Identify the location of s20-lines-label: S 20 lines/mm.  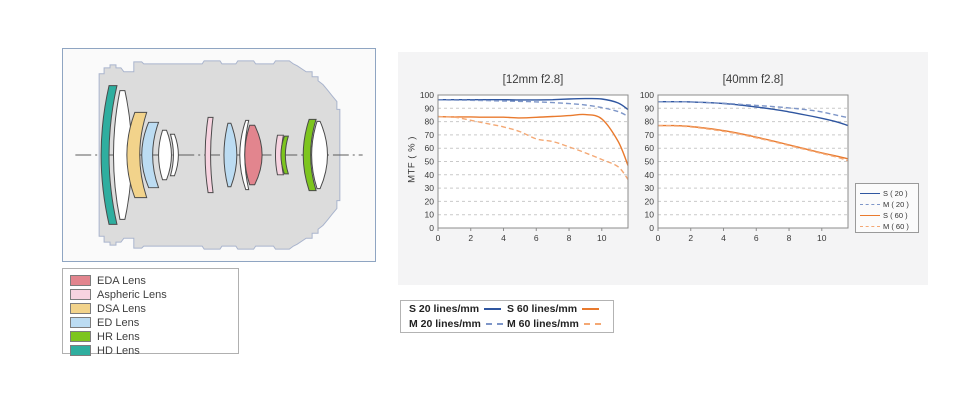
(444, 309).